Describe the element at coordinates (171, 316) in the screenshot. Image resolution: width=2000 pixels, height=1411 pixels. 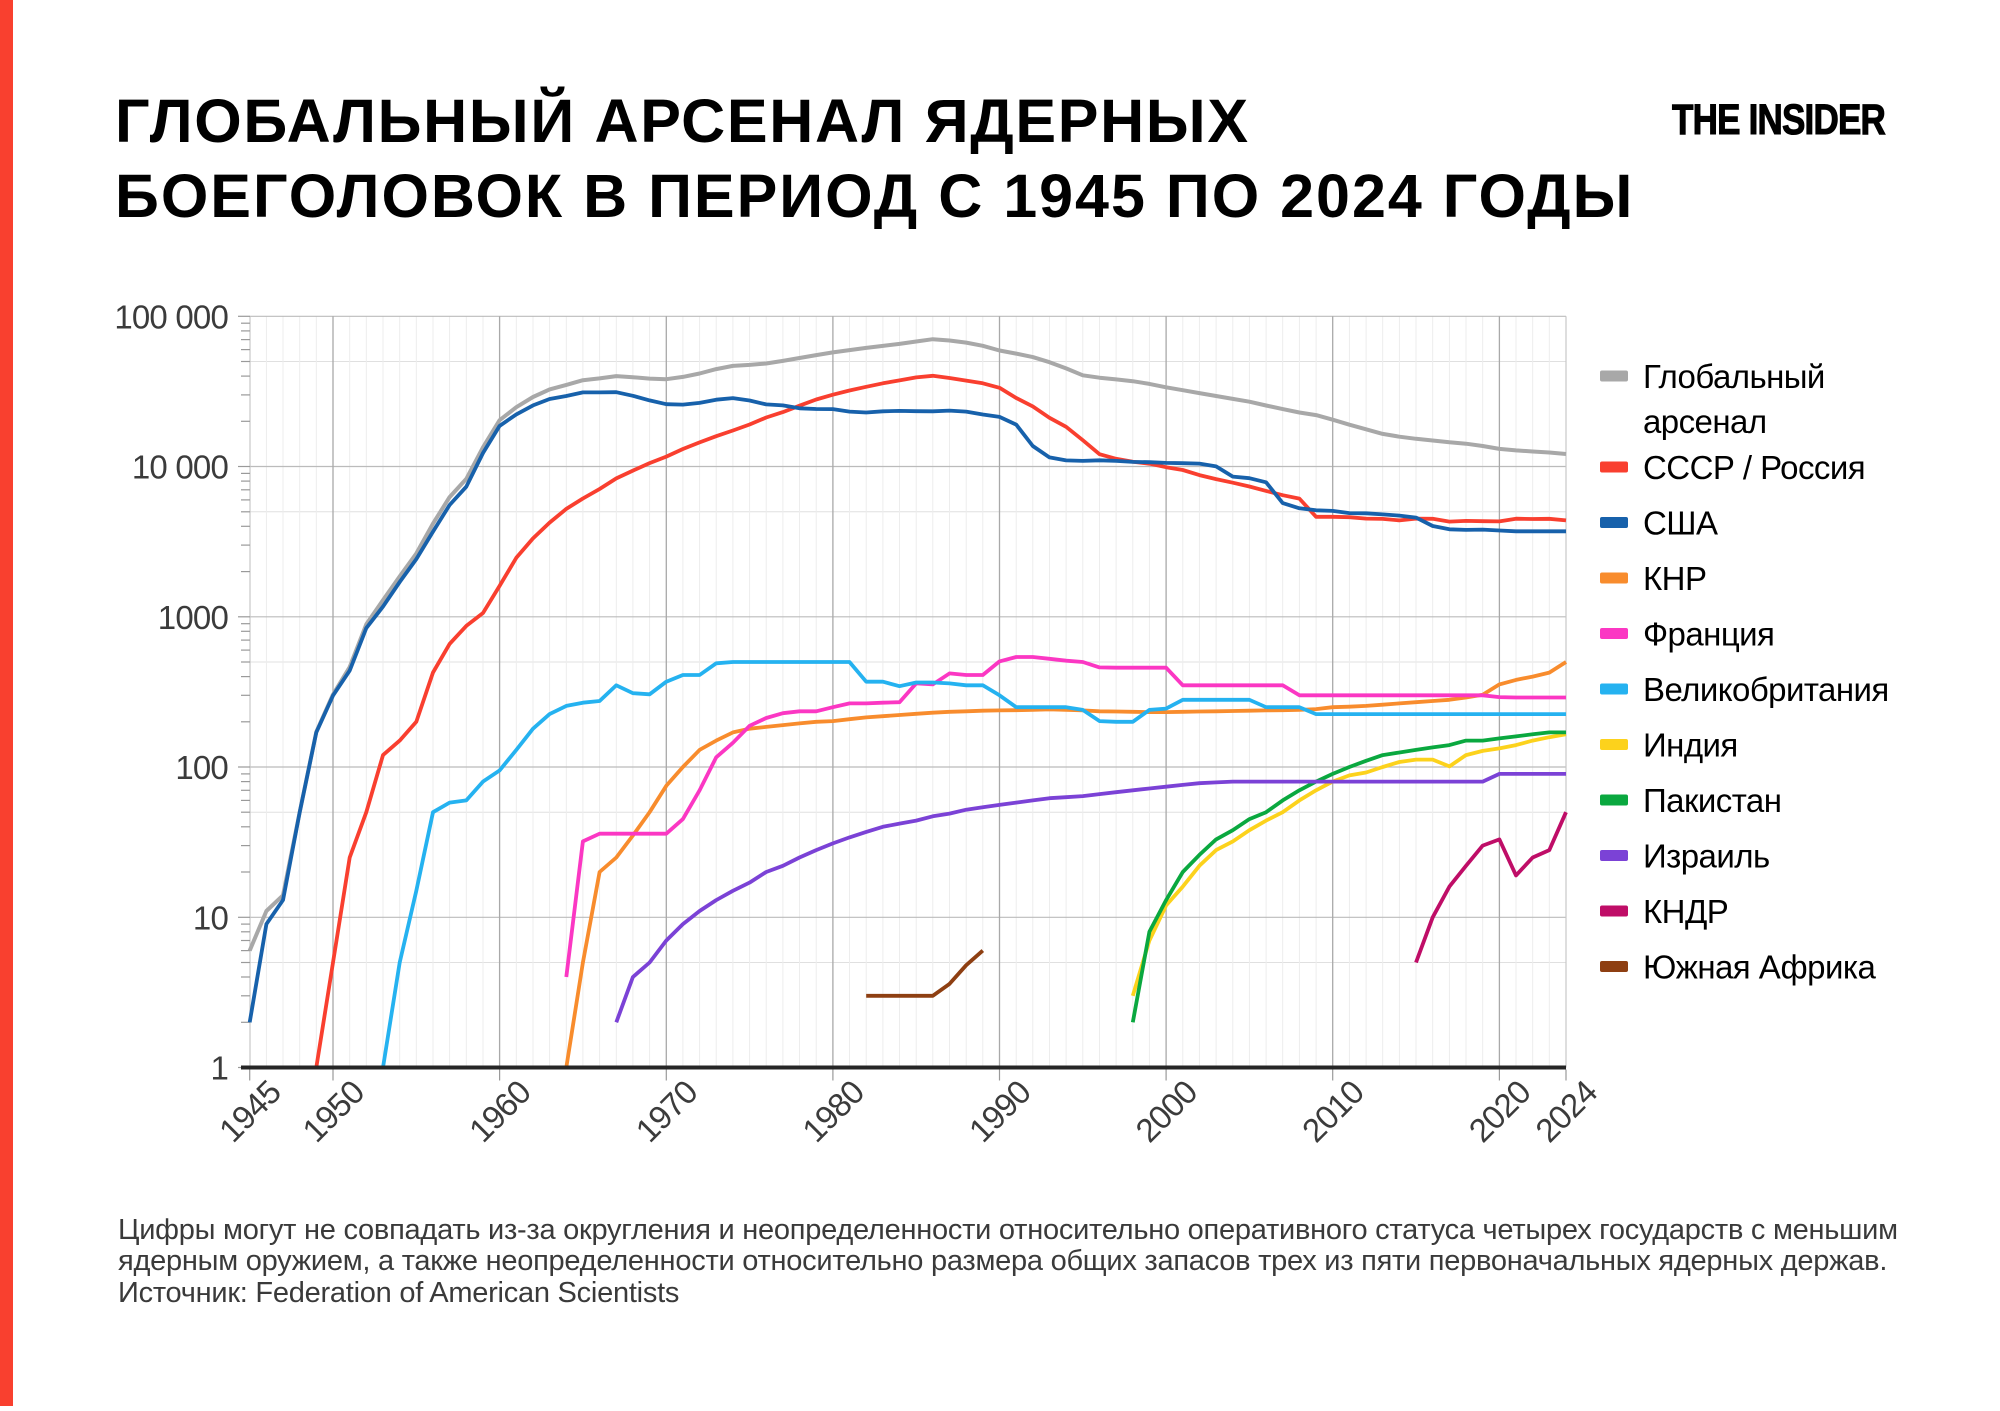
I see `svg-text: 100 000` at that location.